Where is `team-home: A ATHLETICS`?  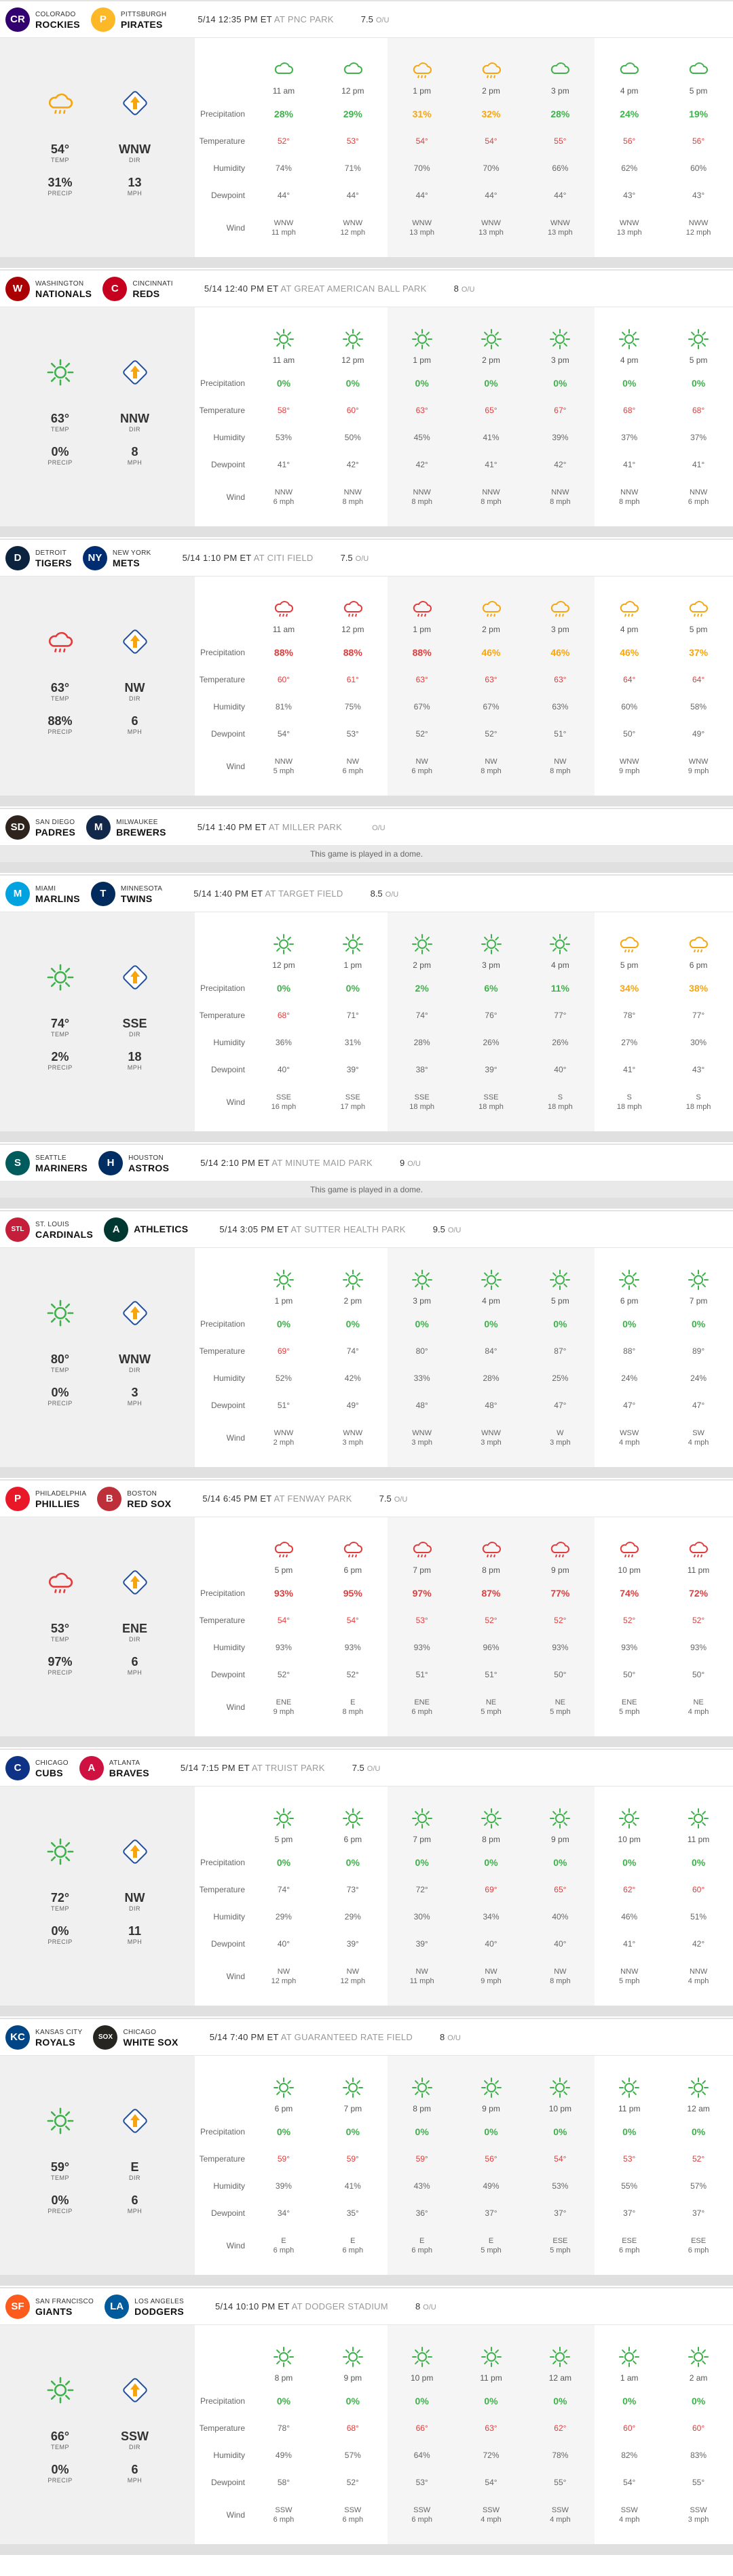 team-home: A ATHLETICS is located at coordinates (146, 1229).